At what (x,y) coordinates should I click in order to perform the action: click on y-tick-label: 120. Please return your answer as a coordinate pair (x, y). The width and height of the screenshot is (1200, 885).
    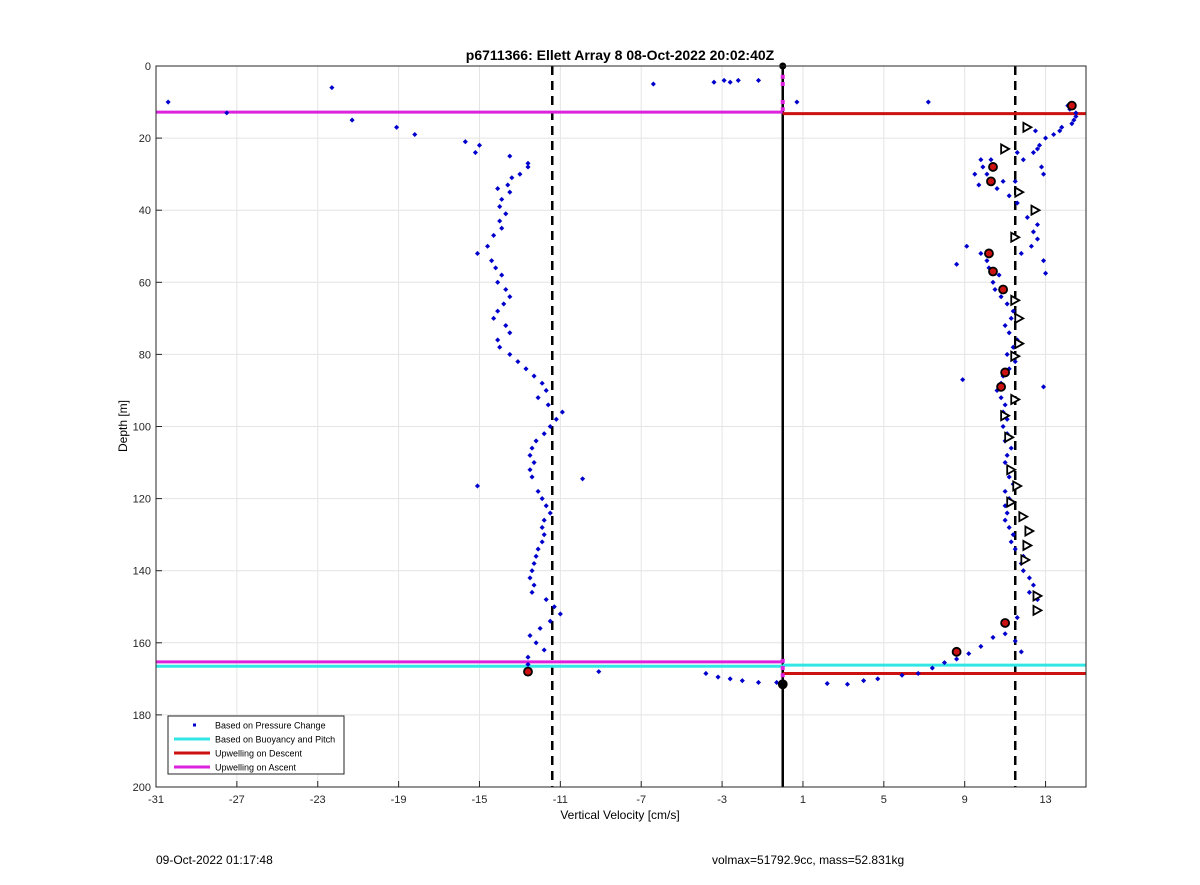
    Looking at the image, I should click on (142, 500).